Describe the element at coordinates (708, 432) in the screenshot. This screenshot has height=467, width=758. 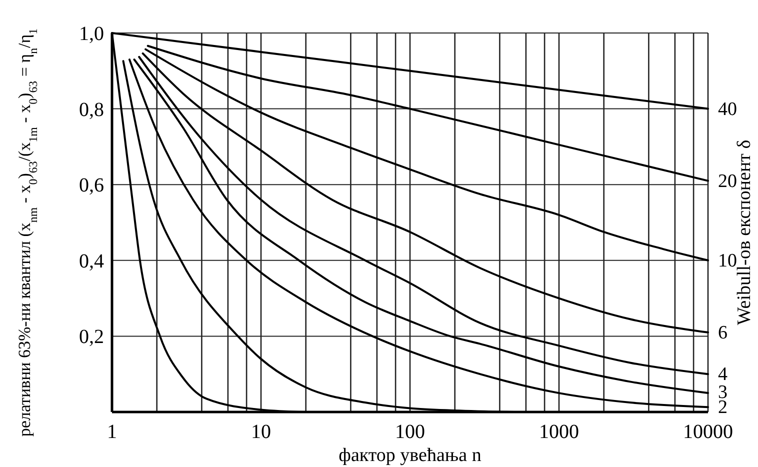
I see `x-tick-label: 10000` at that location.